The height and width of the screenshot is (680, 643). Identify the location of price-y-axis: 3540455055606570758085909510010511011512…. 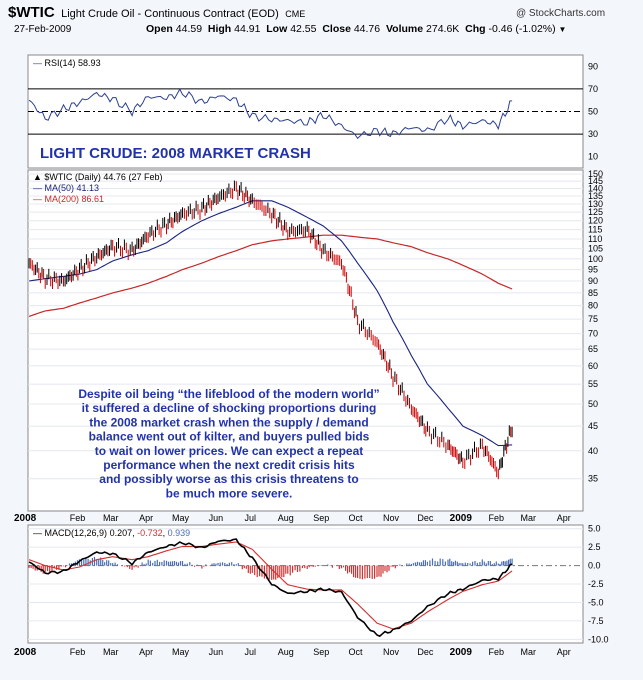
(595, 326).